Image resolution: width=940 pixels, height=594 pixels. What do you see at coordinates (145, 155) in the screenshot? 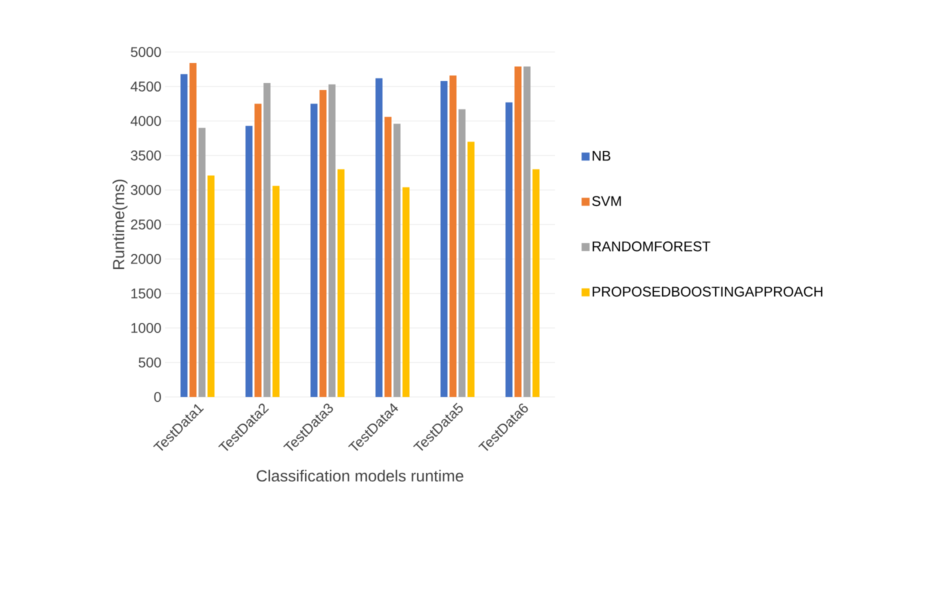
I see `y-tick-label: 3500` at bounding box center [145, 155].